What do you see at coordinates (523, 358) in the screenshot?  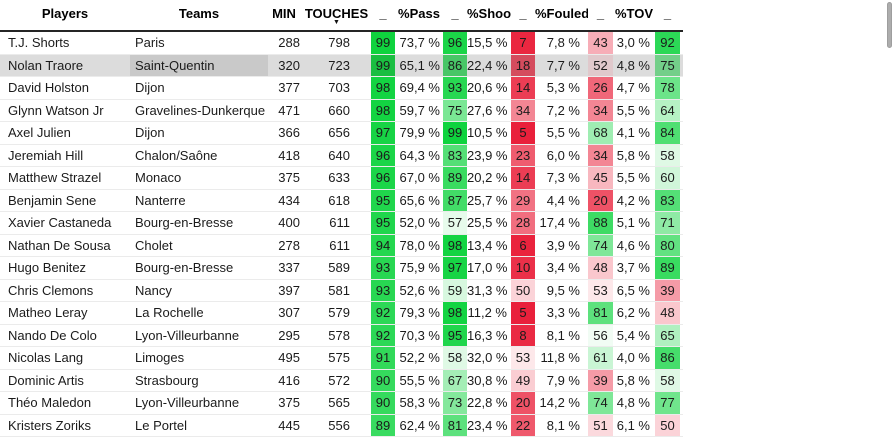 I see `cell-rating-shoot: 53` at bounding box center [523, 358].